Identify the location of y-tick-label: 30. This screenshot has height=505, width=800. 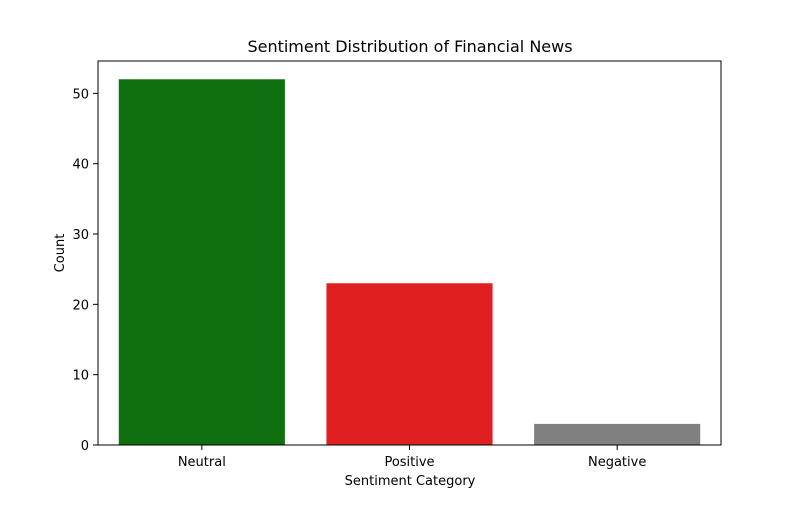
(80, 235).